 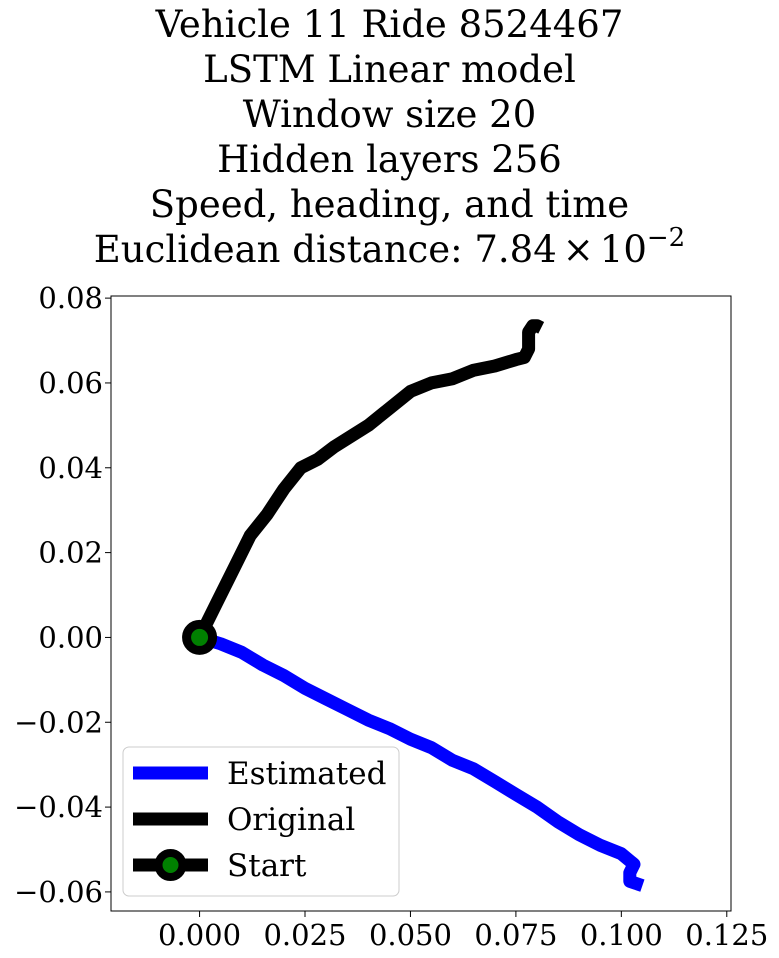 What do you see at coordinates (284, 249) in the screenshot?
I see `distance-prefix: Euclidean distance:` at bounding box center [284, 249].